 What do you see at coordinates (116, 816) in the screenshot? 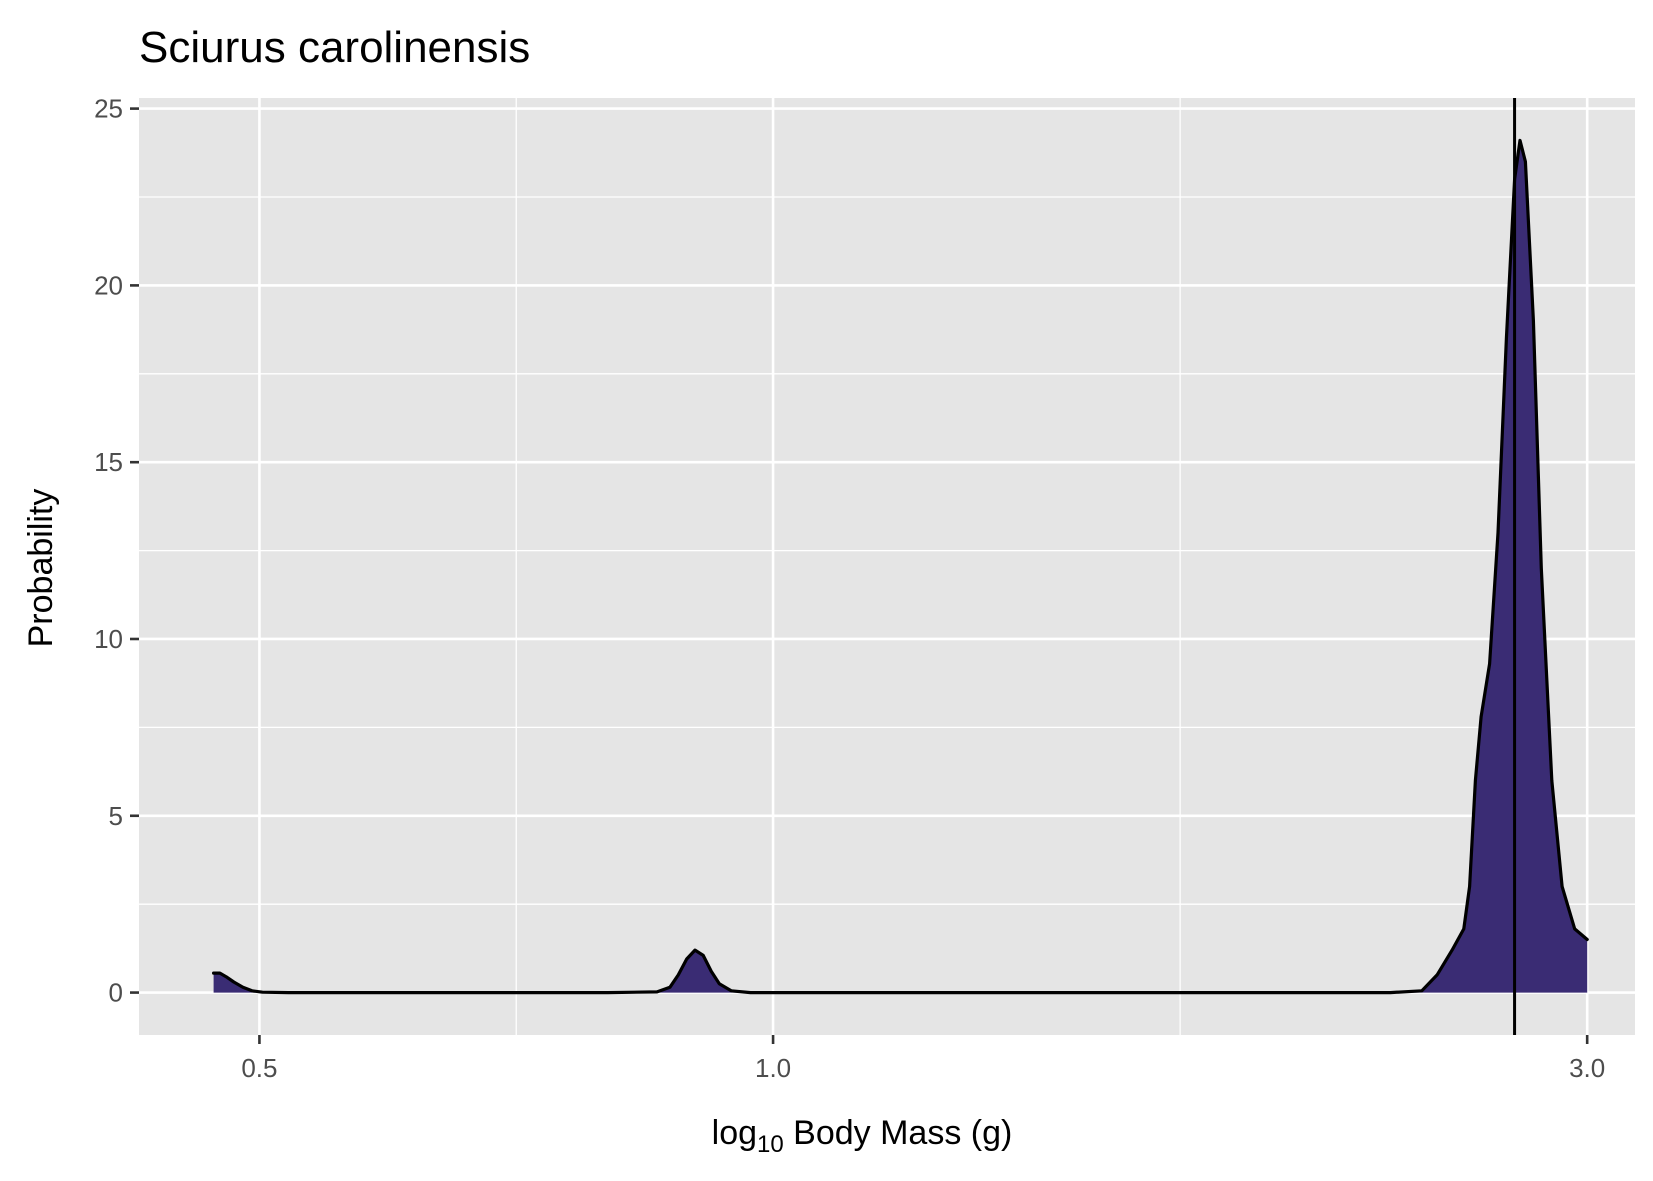
I see `y-tick-label: 5` at bounding box center [116, 816].